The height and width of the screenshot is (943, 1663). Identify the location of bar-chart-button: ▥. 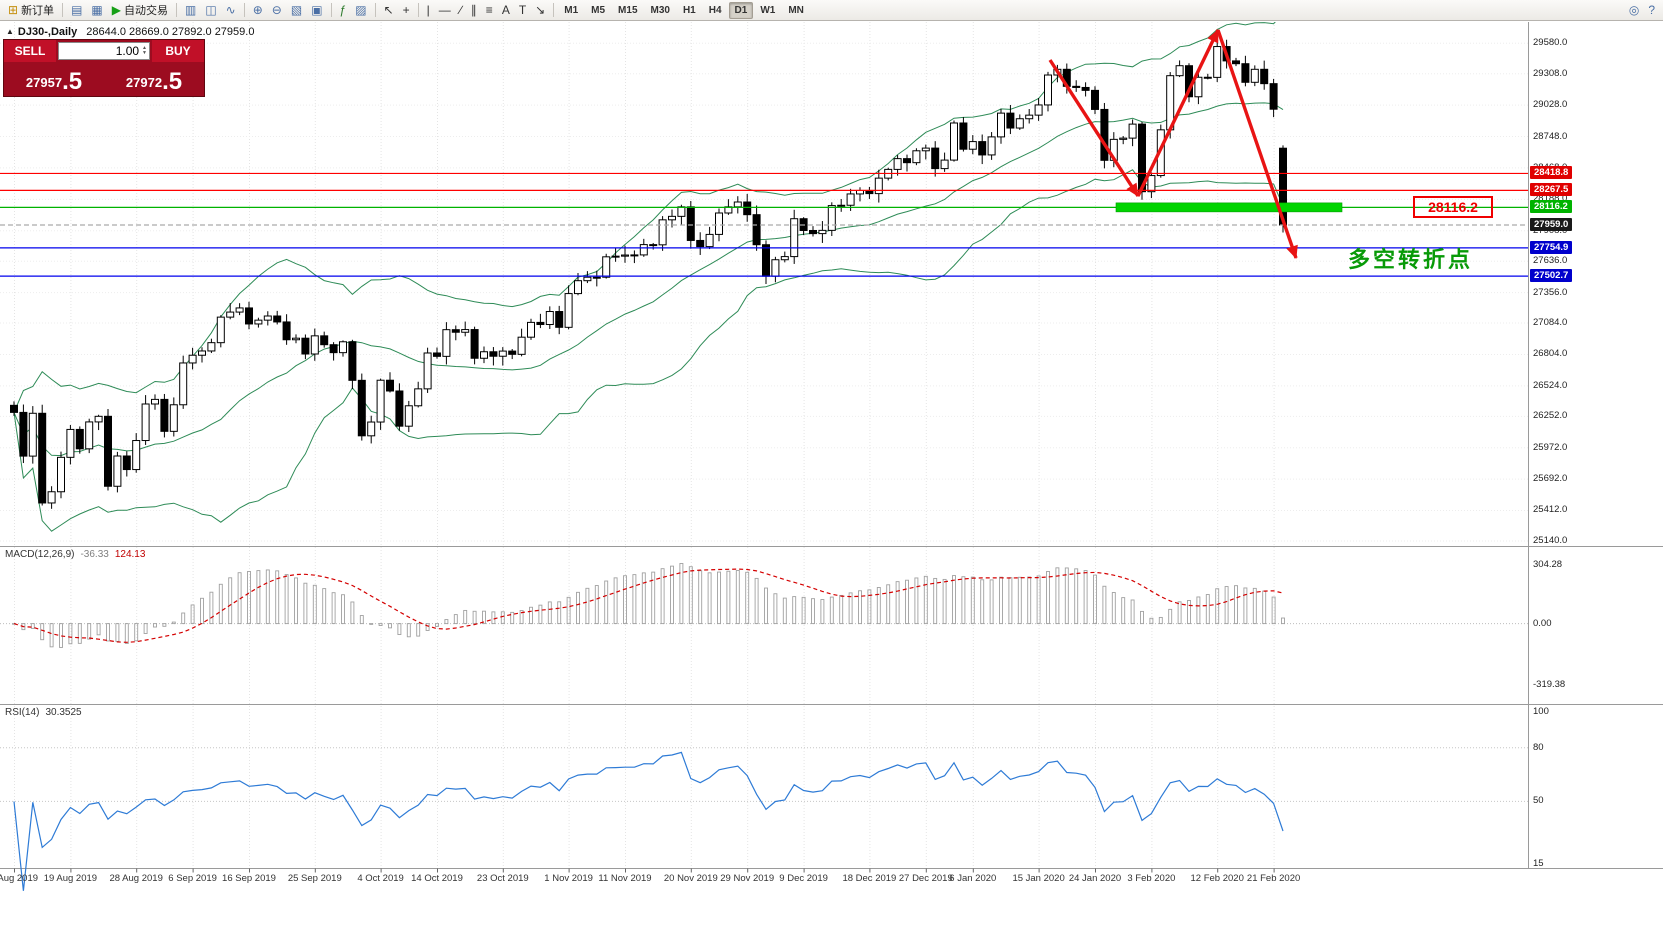
(190, 10).